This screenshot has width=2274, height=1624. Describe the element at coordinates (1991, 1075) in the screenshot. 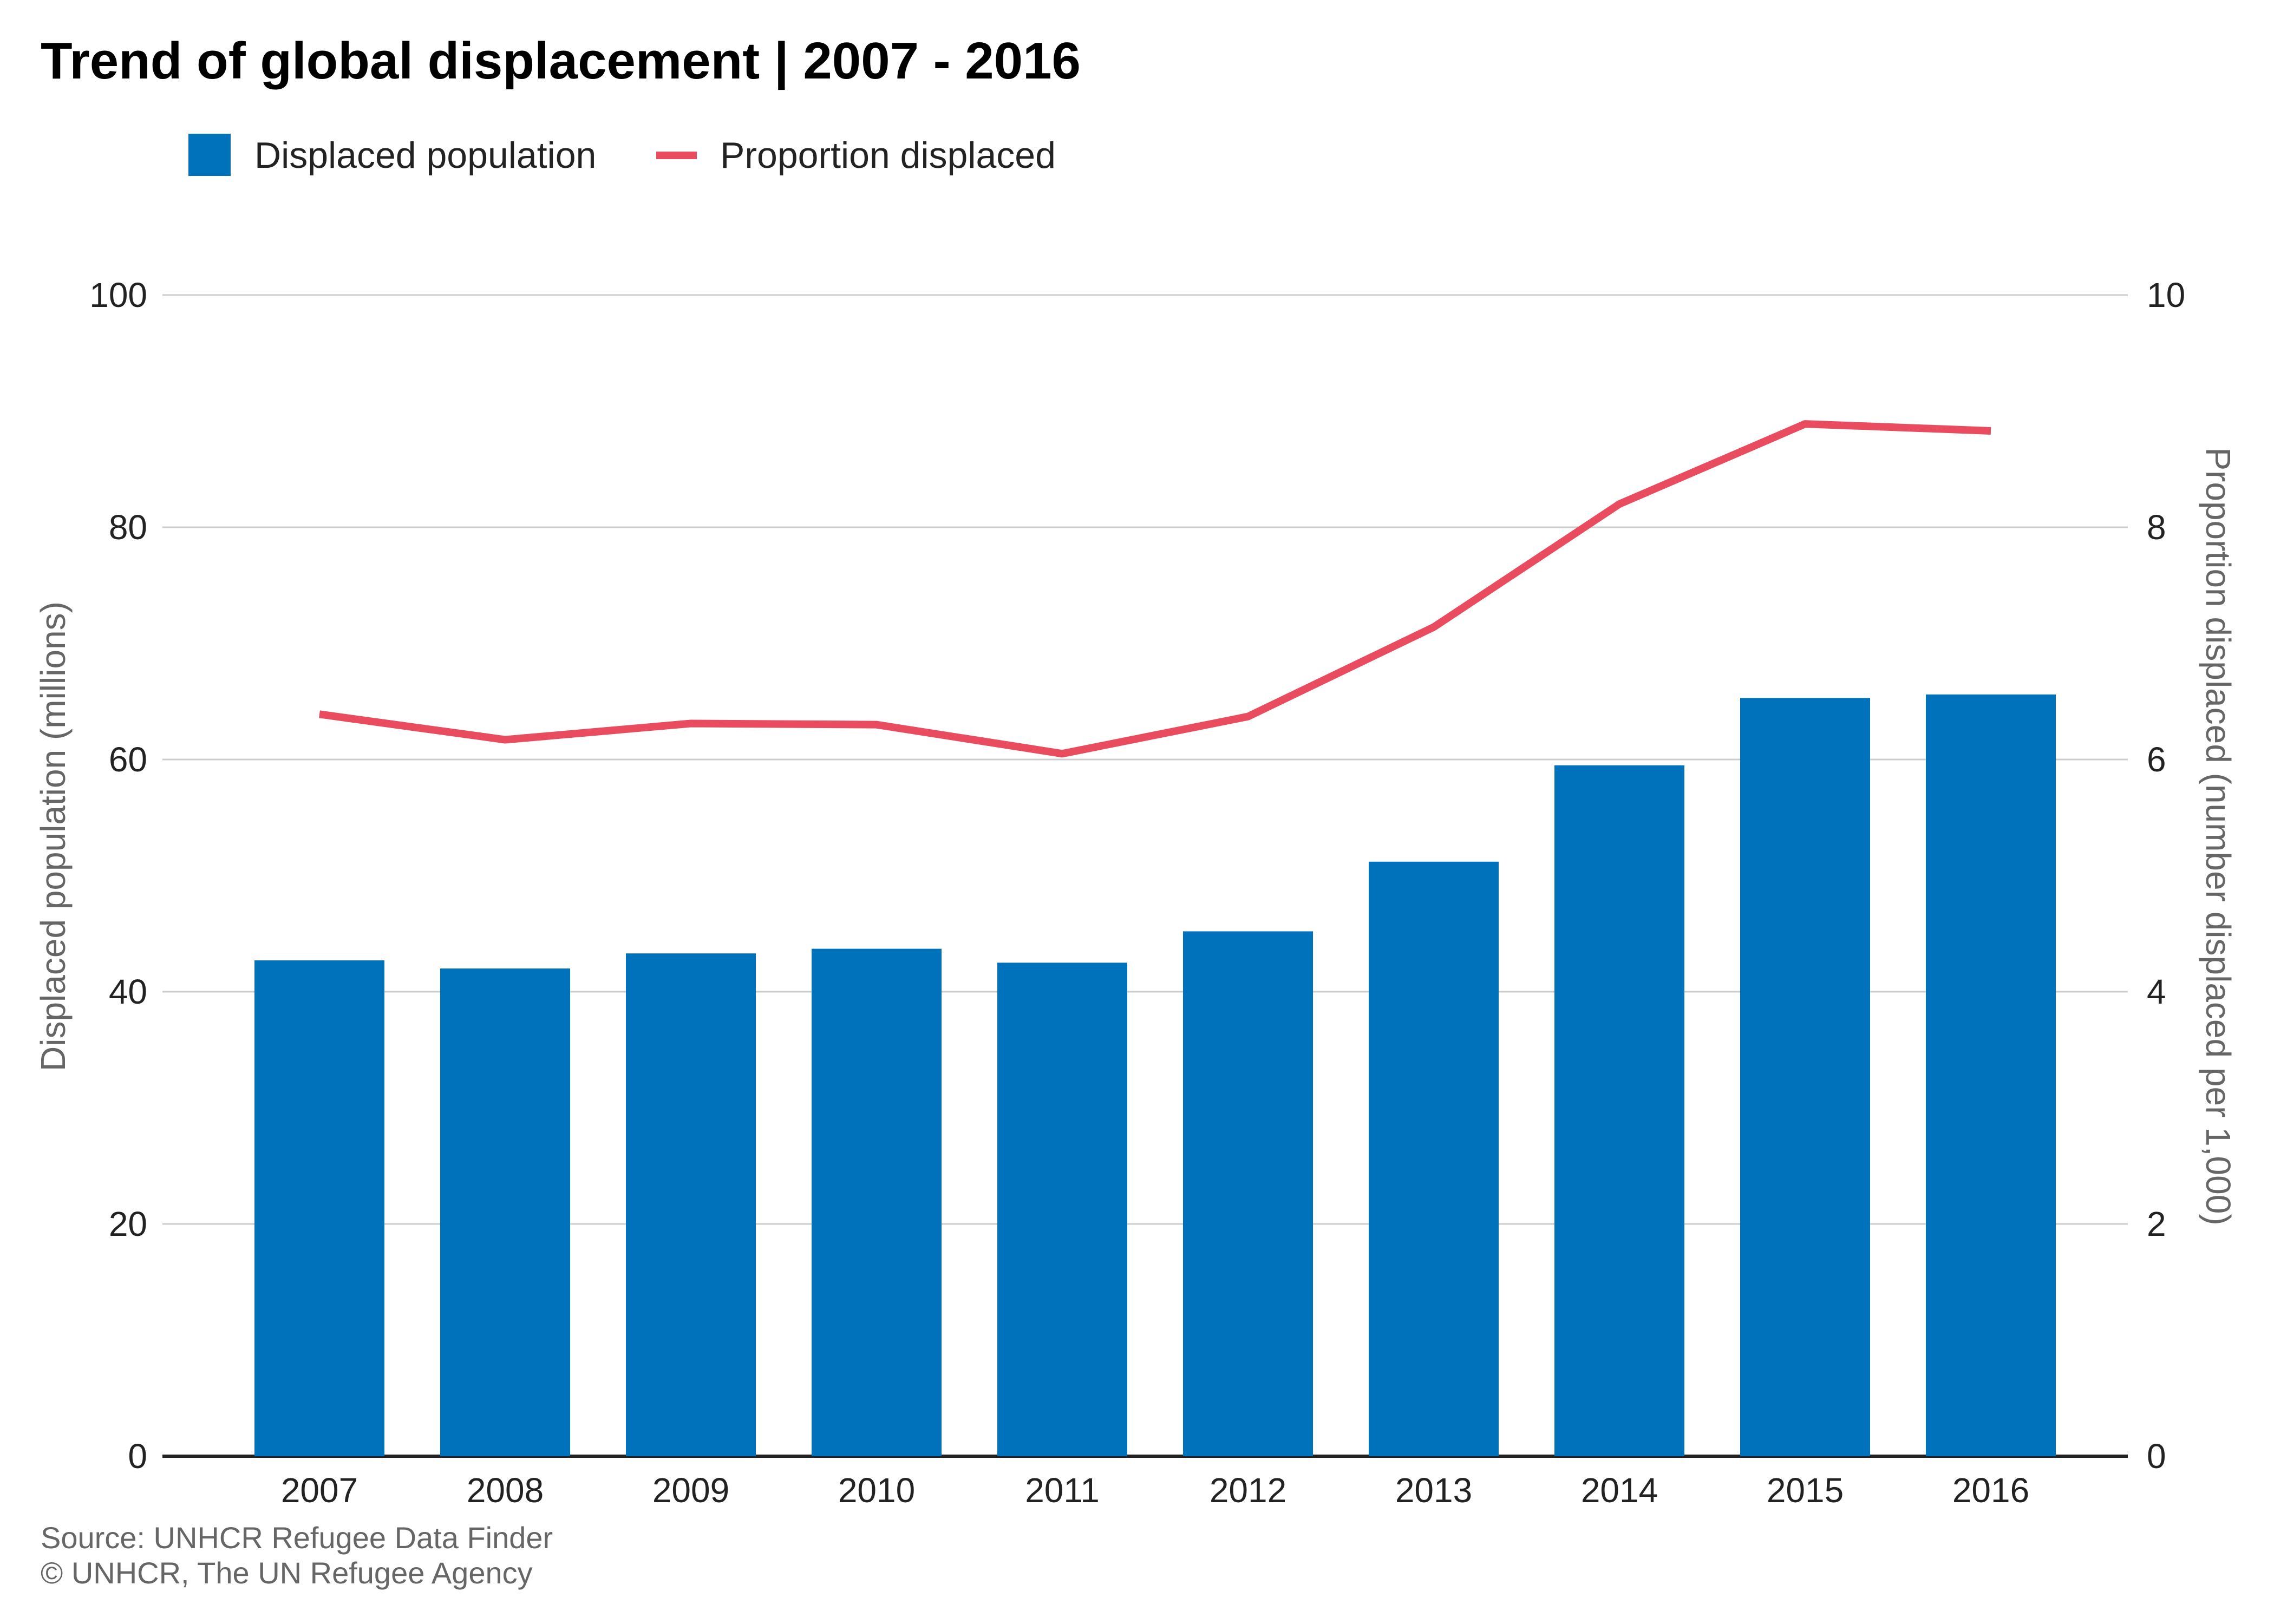

I see `bar-2016` at that location.